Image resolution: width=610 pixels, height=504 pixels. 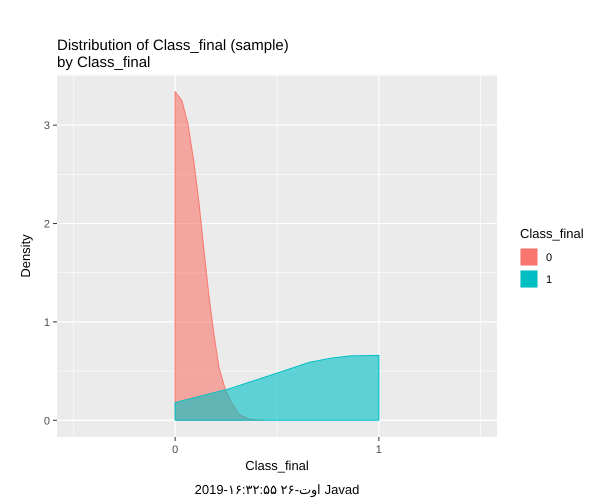 I want to click on x-axis-title: Class_final, so click(x=277, y=465).